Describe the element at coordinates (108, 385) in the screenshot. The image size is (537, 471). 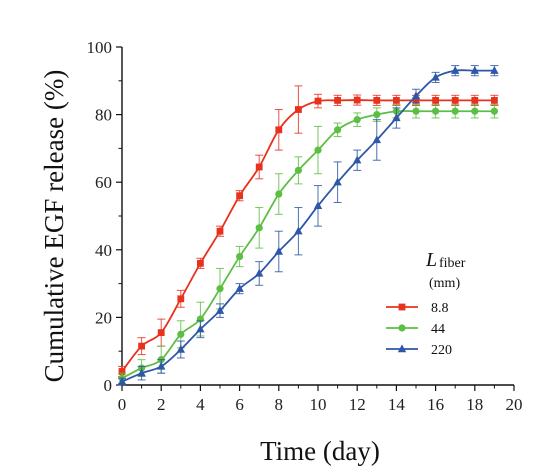
I see `y-tick-label: 0` at that location.